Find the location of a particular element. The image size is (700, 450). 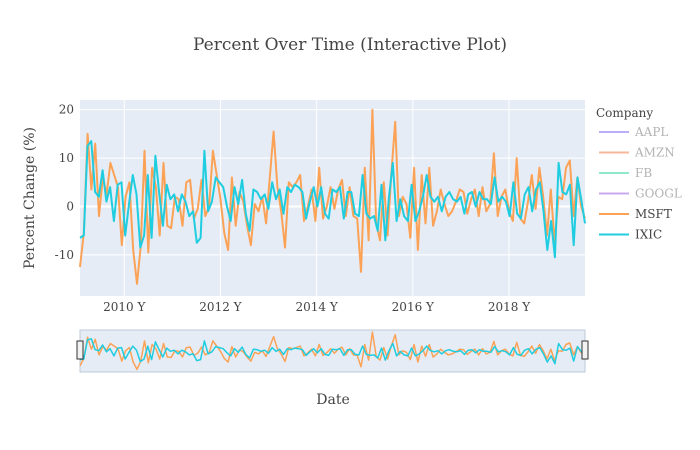

x-tick-label: 2018 Y is located at coordinates (509, 307).